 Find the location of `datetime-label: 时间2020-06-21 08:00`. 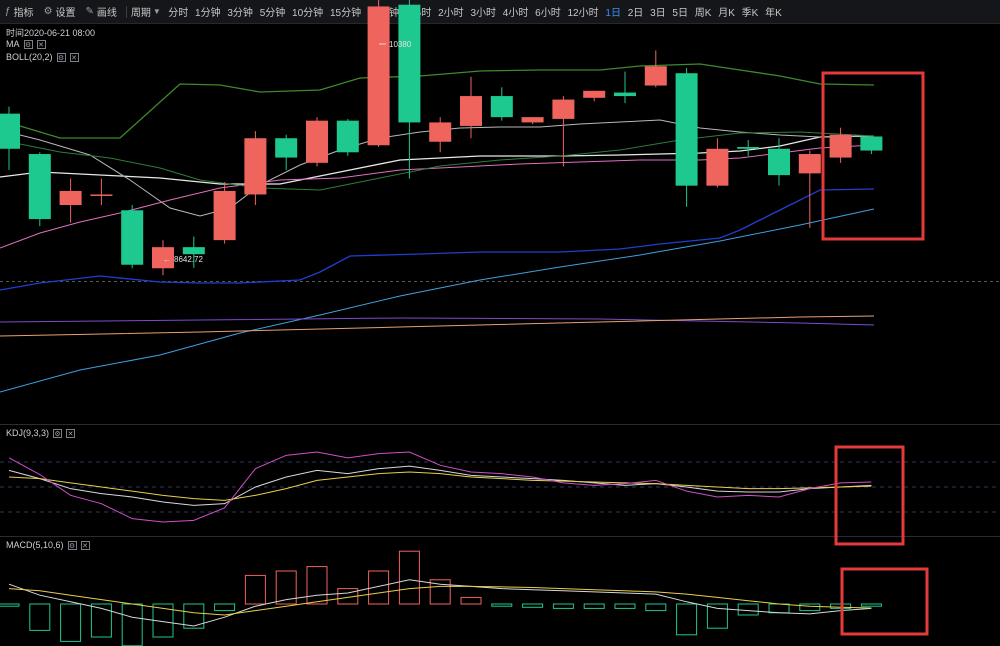

datetime-label: 时间2020-06-21 08:00 is located at coordinates (51, 33).